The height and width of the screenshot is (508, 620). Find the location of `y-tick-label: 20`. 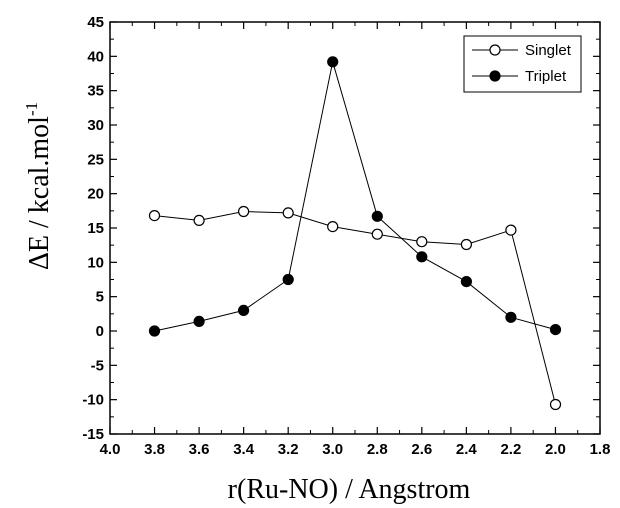

y-tick-label: 20 is located at coordinates (95, 194).